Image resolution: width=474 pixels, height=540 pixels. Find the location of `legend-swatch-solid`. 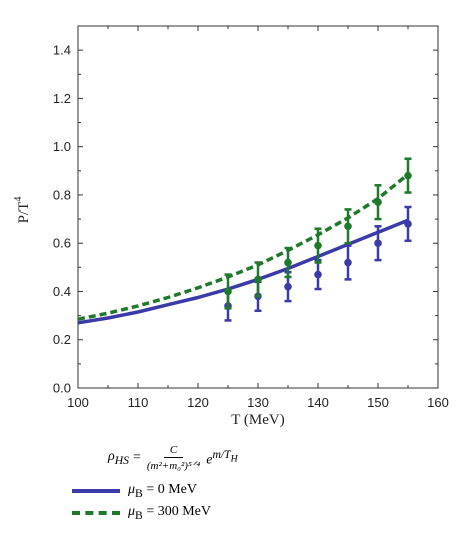

legend-swatch-solid is located at coordinates (96, 491).